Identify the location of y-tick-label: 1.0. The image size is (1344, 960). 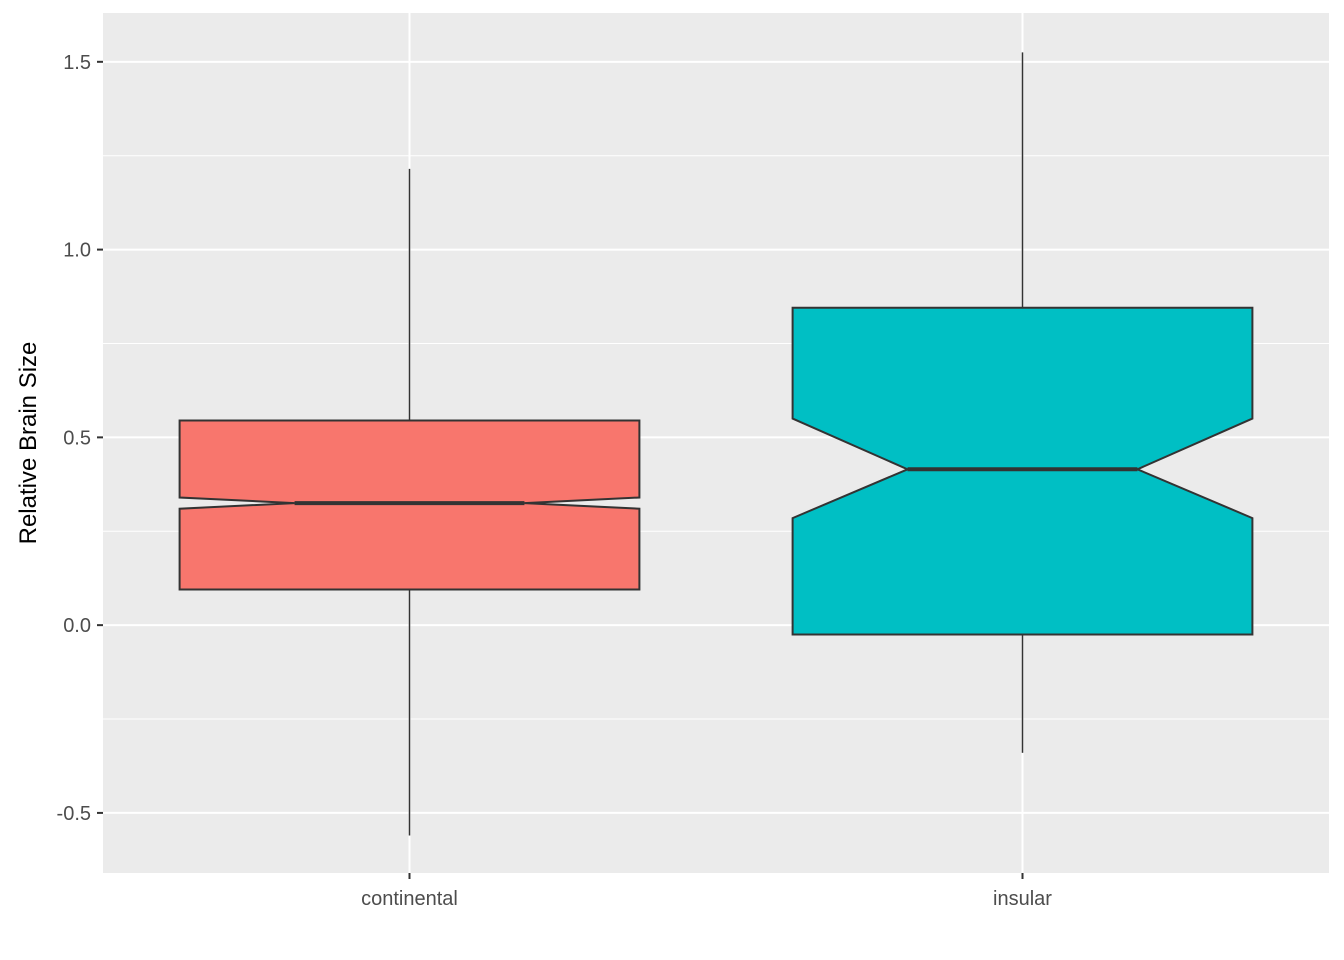
(77, 251).